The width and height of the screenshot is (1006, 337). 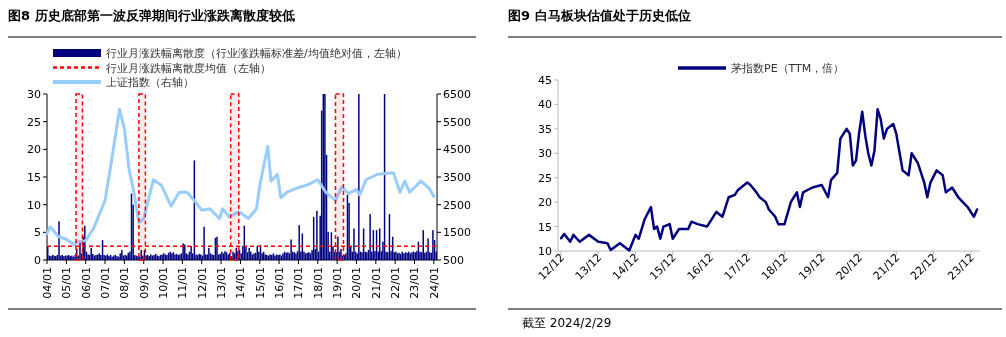 I want to click on y-tick-label: 0, so click(x=37, y=260).